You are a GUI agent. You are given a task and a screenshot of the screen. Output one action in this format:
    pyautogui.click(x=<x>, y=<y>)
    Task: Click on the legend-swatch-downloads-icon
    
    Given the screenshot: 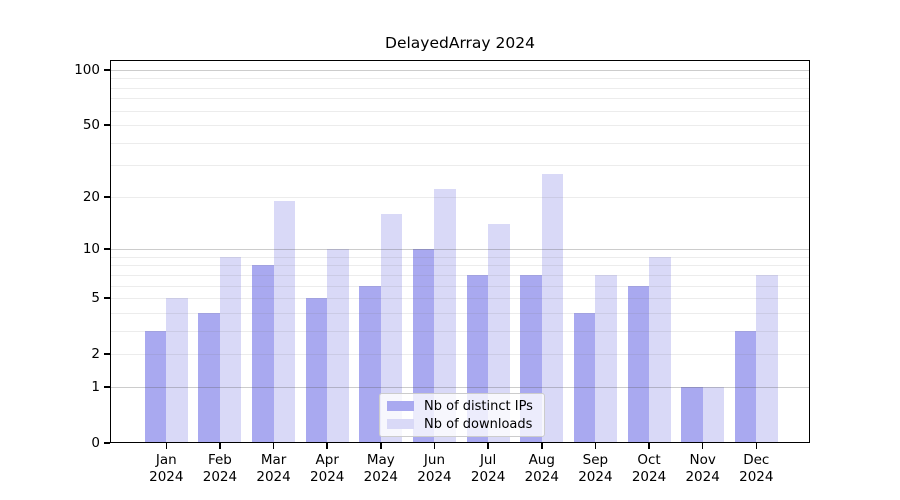 What is the action you would take?
    pyautogui.click(x=400, y=424)
    